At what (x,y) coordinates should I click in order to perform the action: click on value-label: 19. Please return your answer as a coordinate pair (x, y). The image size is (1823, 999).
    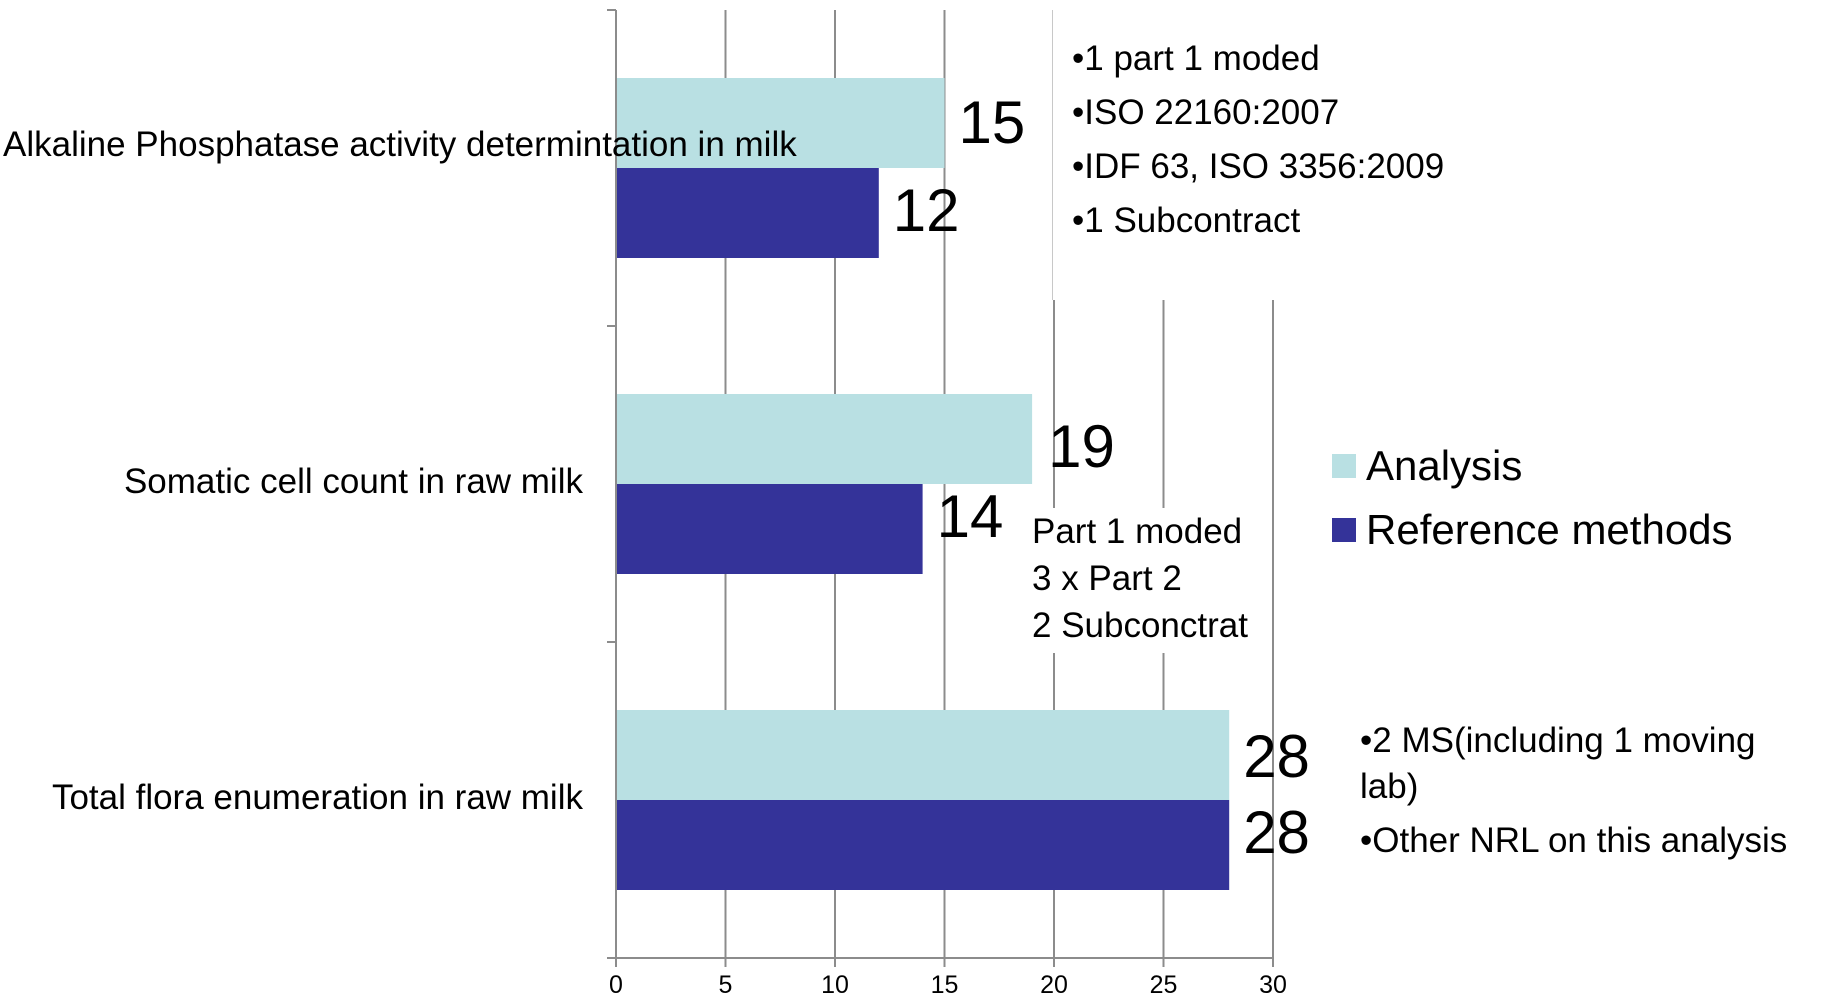
    Looking at the image, I should click on (1081, 446).